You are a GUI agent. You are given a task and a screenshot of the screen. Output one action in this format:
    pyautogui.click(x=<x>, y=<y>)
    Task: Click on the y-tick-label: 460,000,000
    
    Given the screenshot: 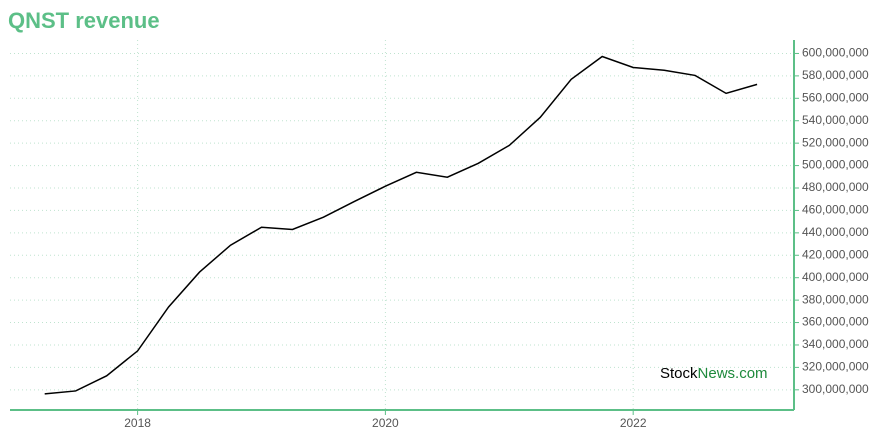 What is the action you would take?
    pyautogui.click(x=835, y=210)
    